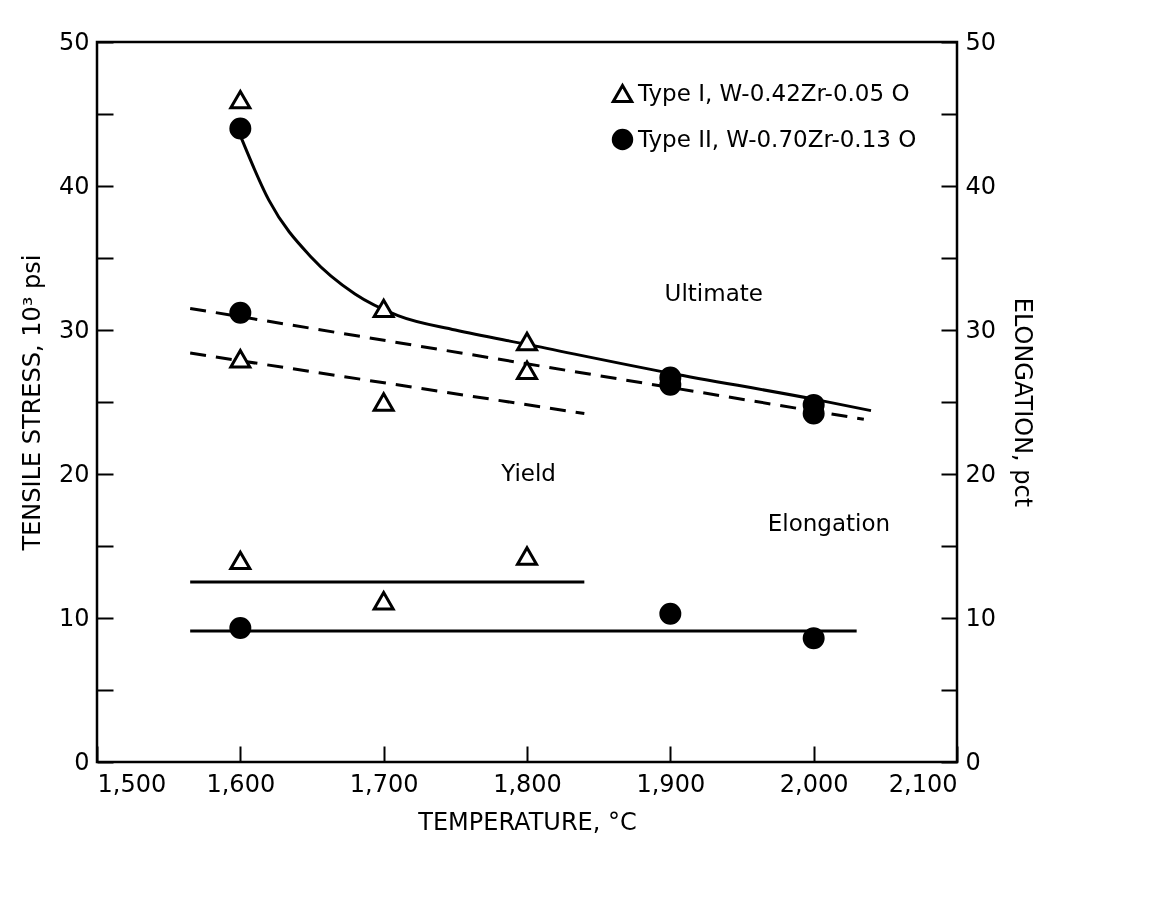 The image size is (1151, 898). Describe the element at coordinates (74, 41) in the screenshot. I see `y-tick-label: 50` at that location.